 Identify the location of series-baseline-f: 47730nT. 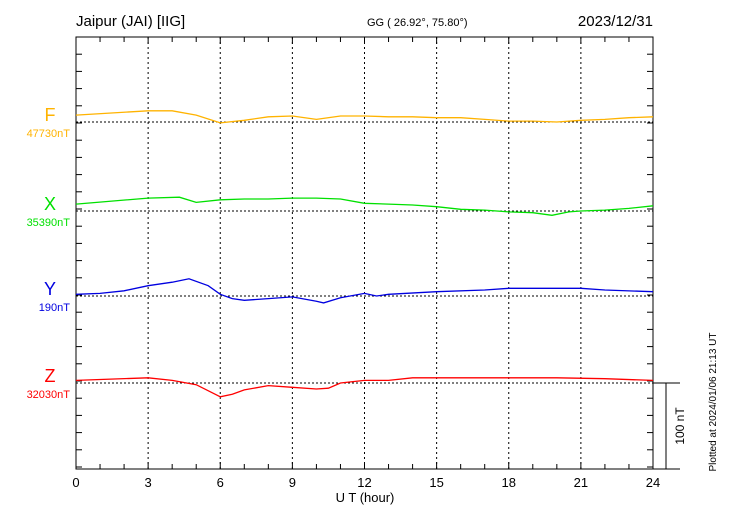
(49, 134).